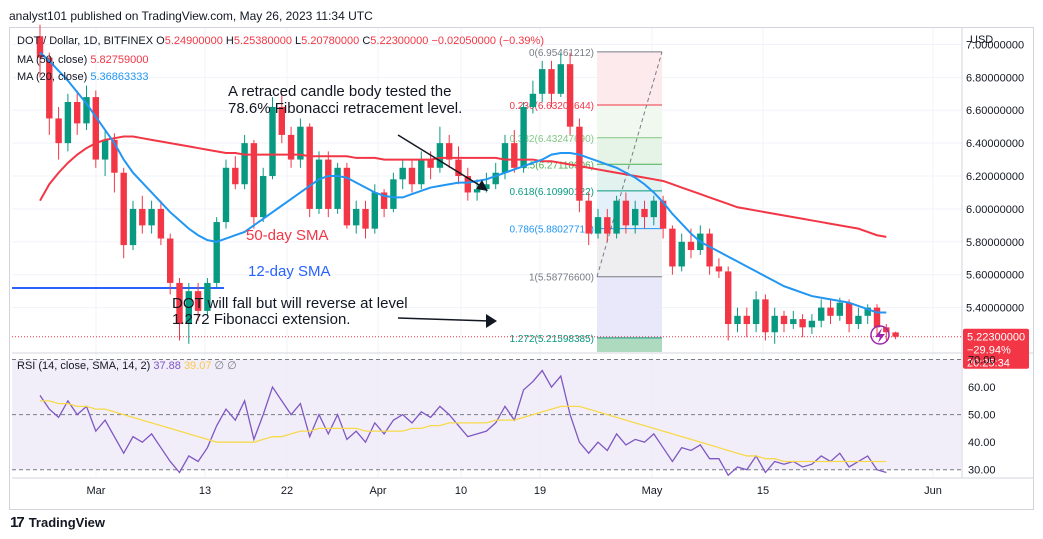 Image resolution: width=1043 pixels, height=539 pixels. What do you see at coordinates (119, 60) in the screenshot?
I see `ma50-value: 5.82759000` at bounding box center [119, 60].